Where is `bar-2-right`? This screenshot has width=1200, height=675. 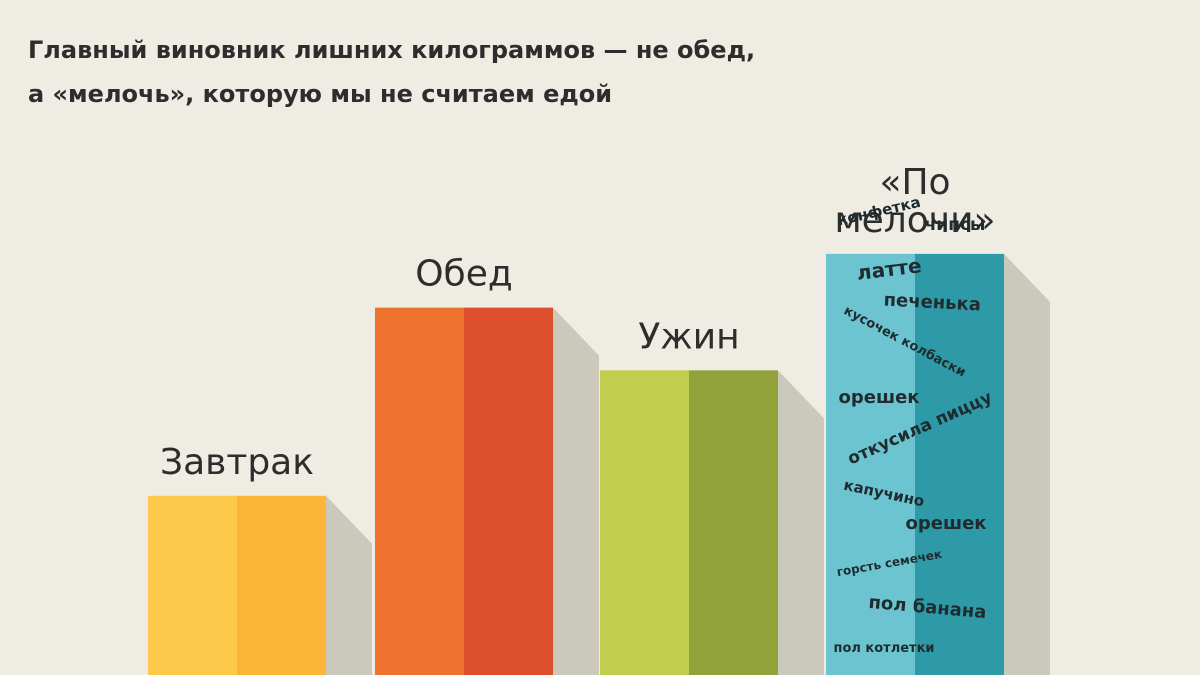 bar-2-right is located at coordinates (508, 491).